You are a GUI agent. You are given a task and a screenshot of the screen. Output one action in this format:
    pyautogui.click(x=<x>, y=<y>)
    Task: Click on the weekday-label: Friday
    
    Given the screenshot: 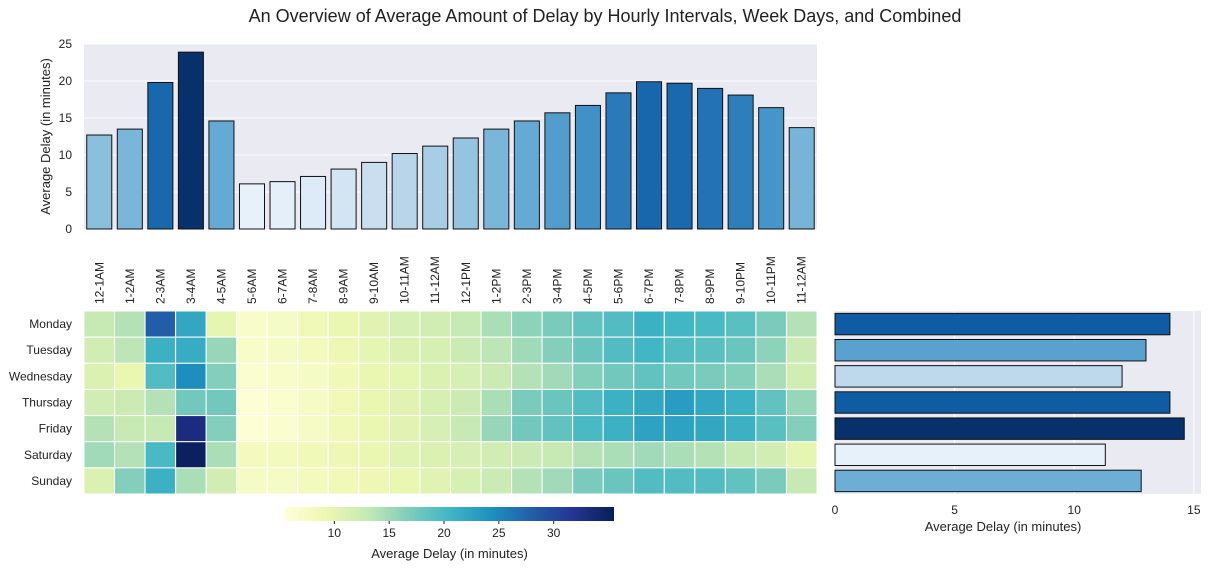 What is the action you would take?
    pyautogui.click(x=55, y=429)
    